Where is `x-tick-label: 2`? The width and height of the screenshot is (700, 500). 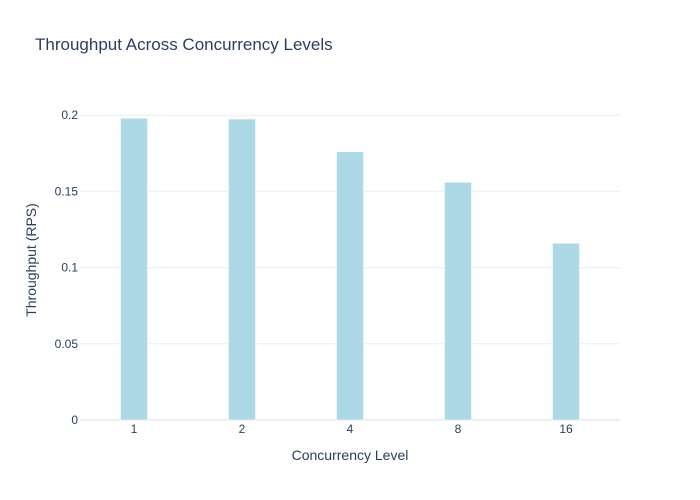
x-tick-label: 2 is located at coordinates (242, 429).